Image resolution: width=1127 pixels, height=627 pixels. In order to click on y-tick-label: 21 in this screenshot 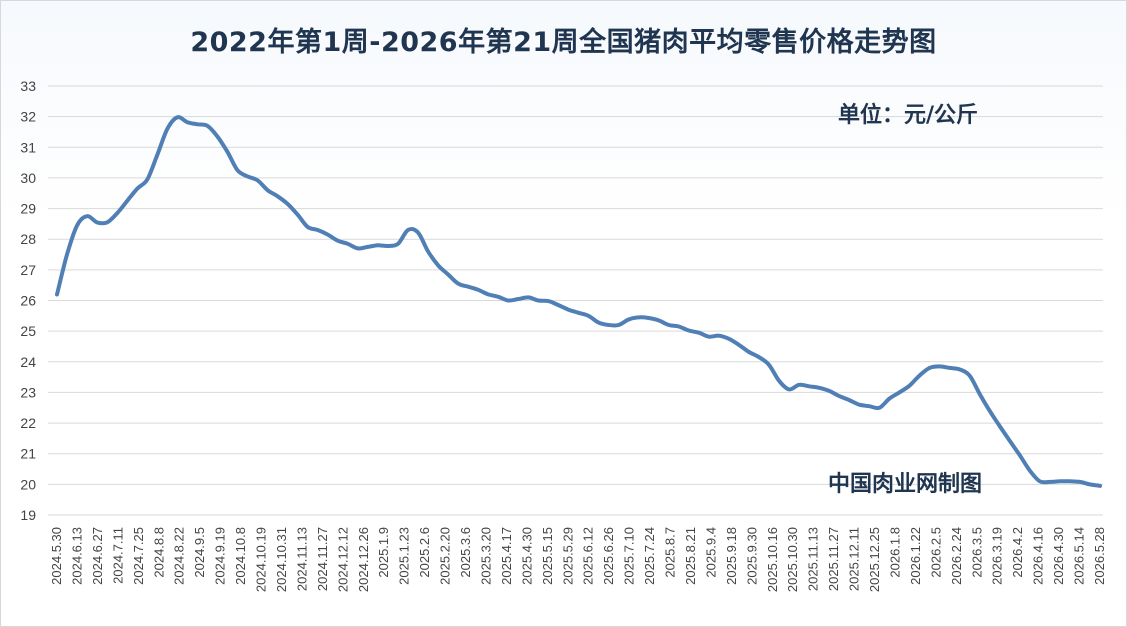, I will do `click(28, 454)`.